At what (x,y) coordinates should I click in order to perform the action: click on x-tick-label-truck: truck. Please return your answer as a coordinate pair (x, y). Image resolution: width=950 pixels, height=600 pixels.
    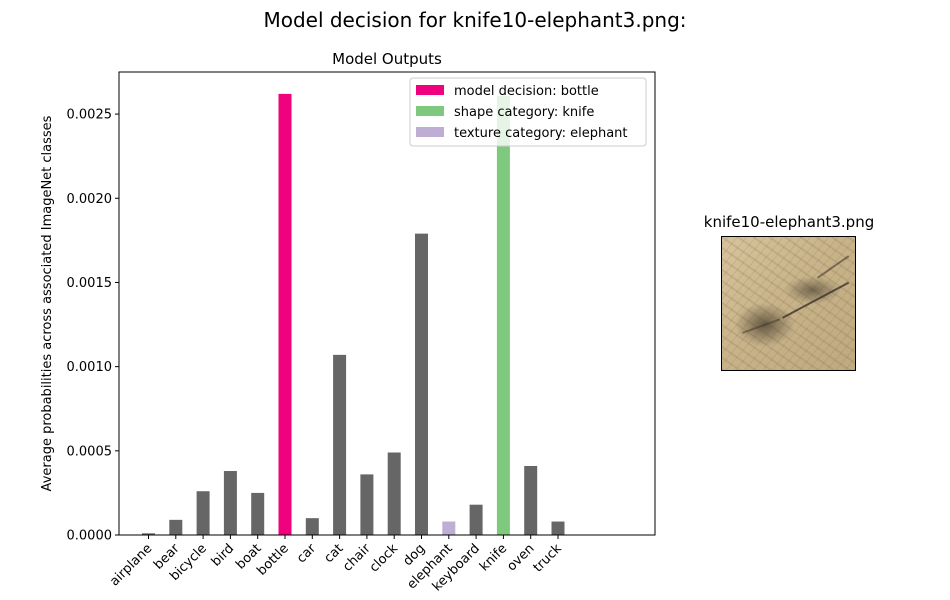
    Looking at the image, I should click on (548, 558).